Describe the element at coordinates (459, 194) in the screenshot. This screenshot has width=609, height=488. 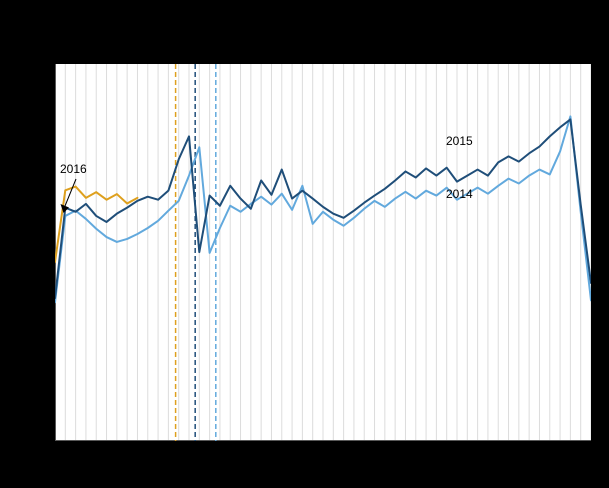
I see `series-label-2014: 2014` at that location.